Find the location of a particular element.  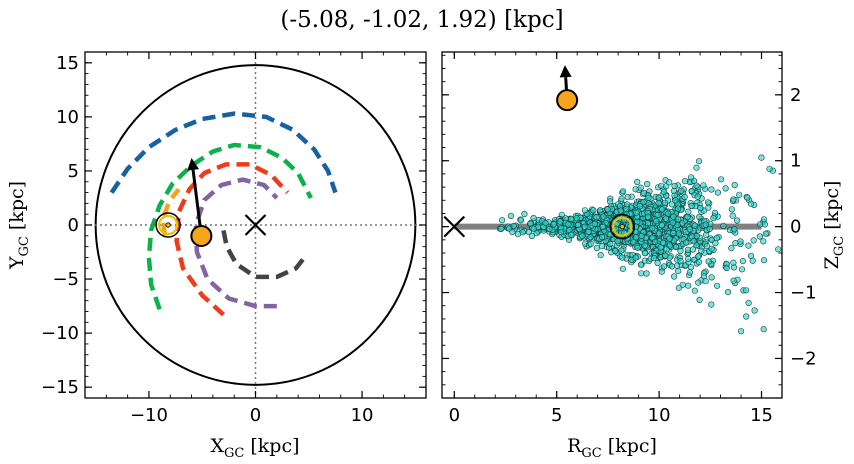

left-ytick-label: 0 is located at coordinates (73, 225).